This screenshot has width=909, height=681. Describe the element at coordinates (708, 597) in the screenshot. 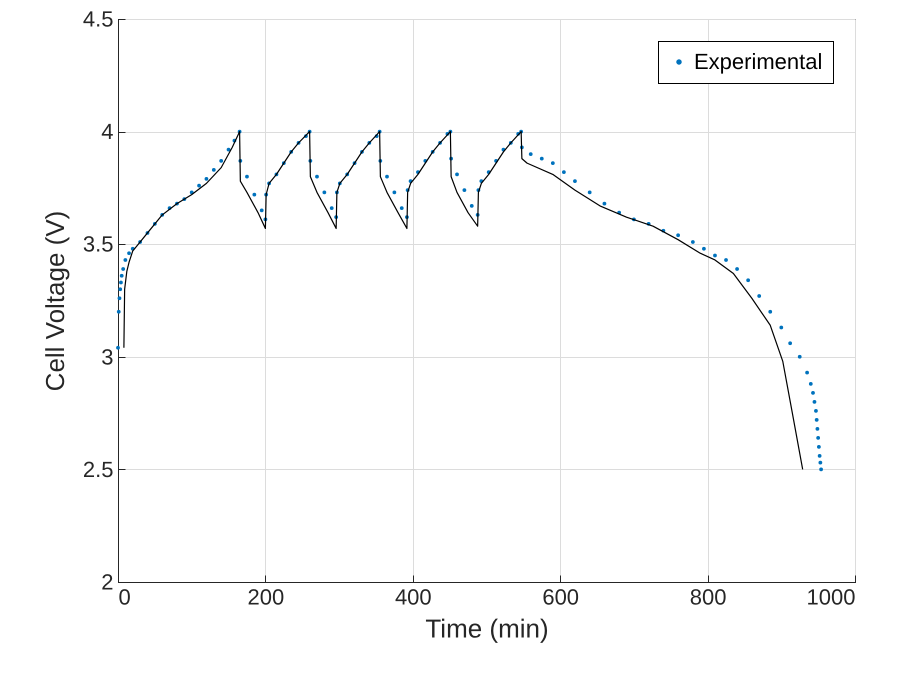

I see `x-tick-label: 800` at that location.